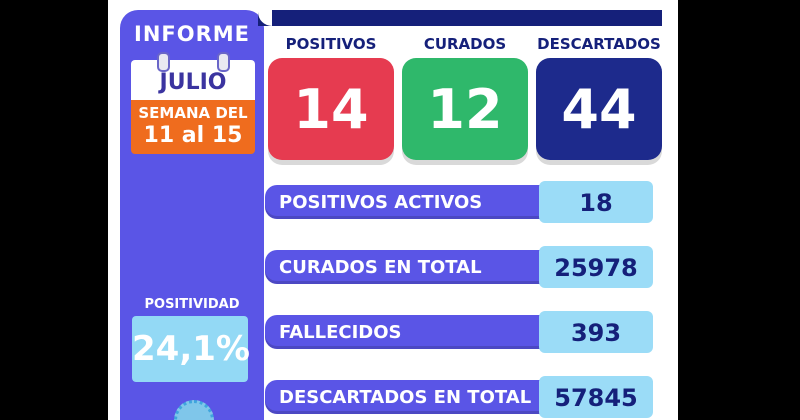 The width and height of the screenshot is (800, 420). I want to click on row-value: 18, so click(596, 202).